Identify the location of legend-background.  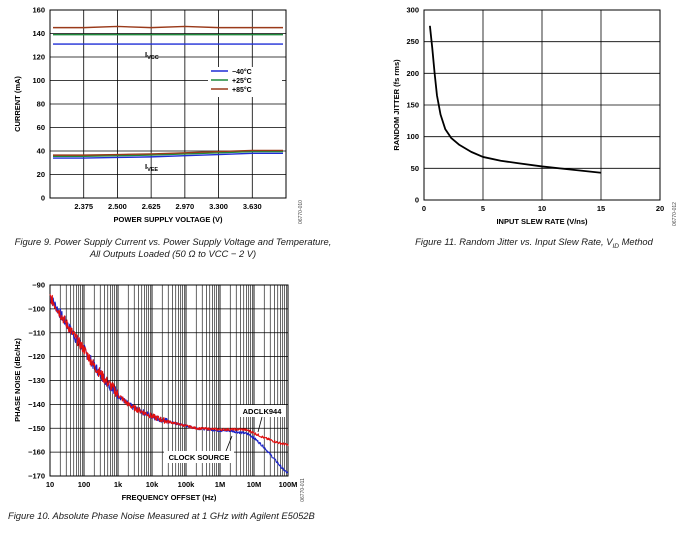
(245, 82).